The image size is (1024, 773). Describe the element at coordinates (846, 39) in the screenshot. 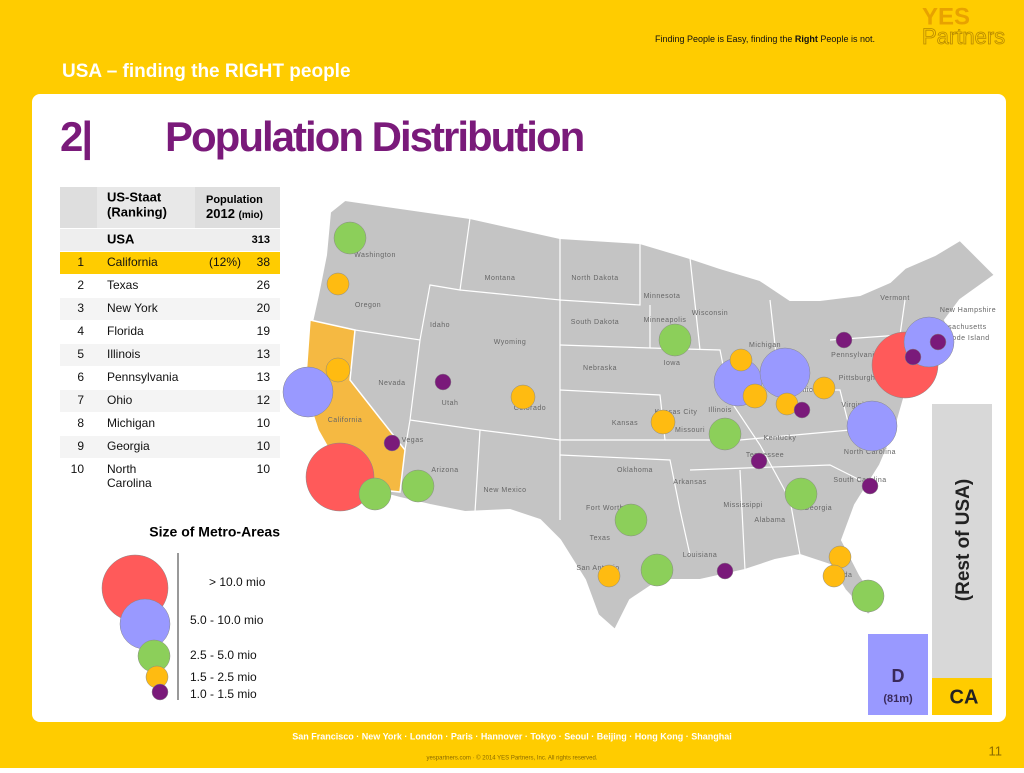

I see `slogan-part: People is not.` at that location.